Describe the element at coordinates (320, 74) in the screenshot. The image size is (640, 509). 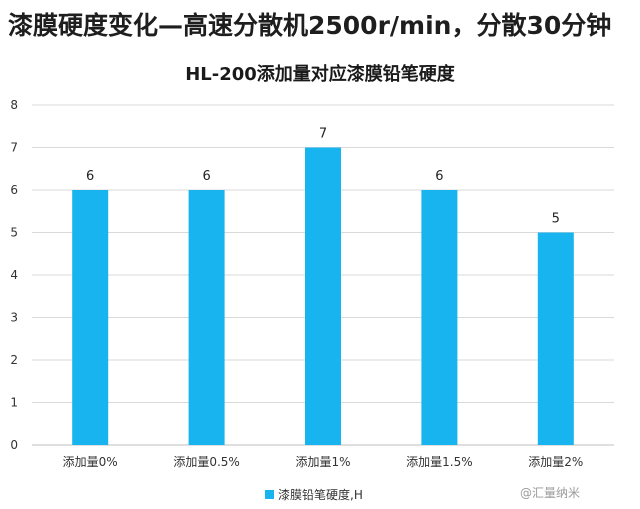
I see `chart-title: HL-200添加量对应漆膜铅笔硬度` at that location.